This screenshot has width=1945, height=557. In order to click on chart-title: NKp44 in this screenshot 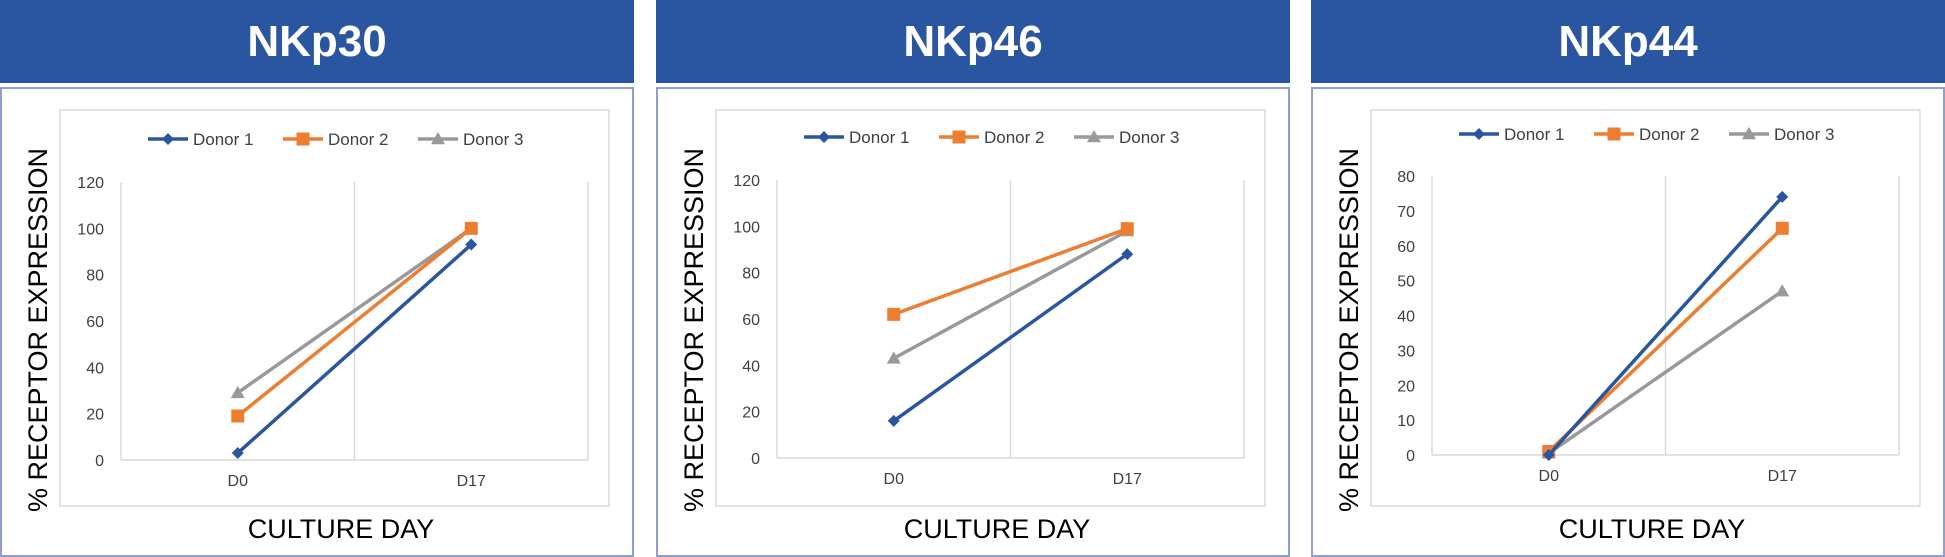, I will do `click(1628, 41)`.